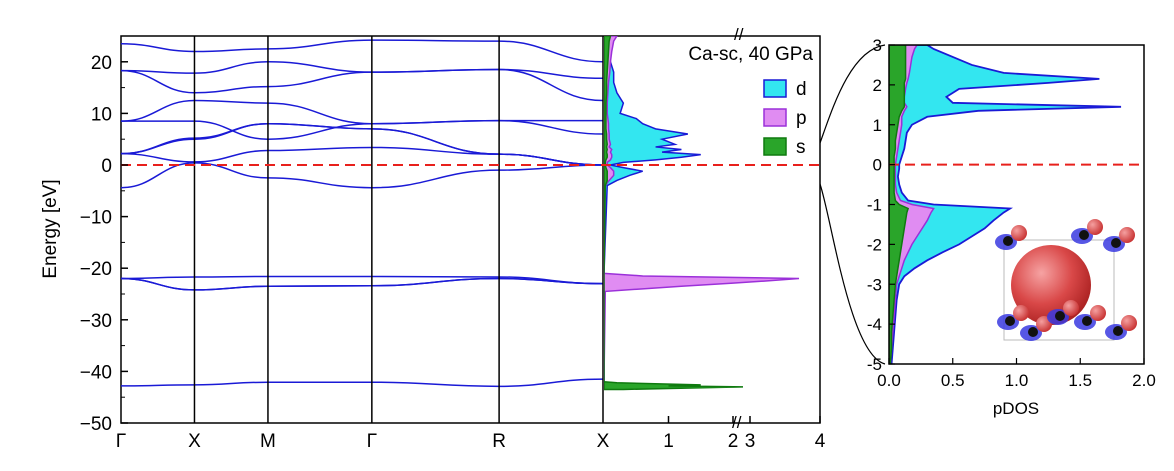  Describe the element at coordinates (801, 147) in the screenshot. I see `legend-label-s: s` at that location.